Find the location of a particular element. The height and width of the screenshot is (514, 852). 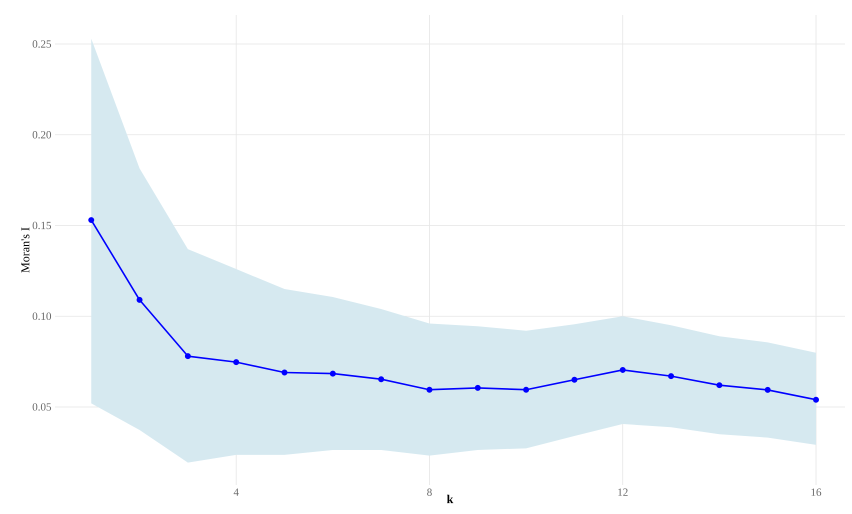

y-tick-label: 0.15 is located at coordinates (42, 226).